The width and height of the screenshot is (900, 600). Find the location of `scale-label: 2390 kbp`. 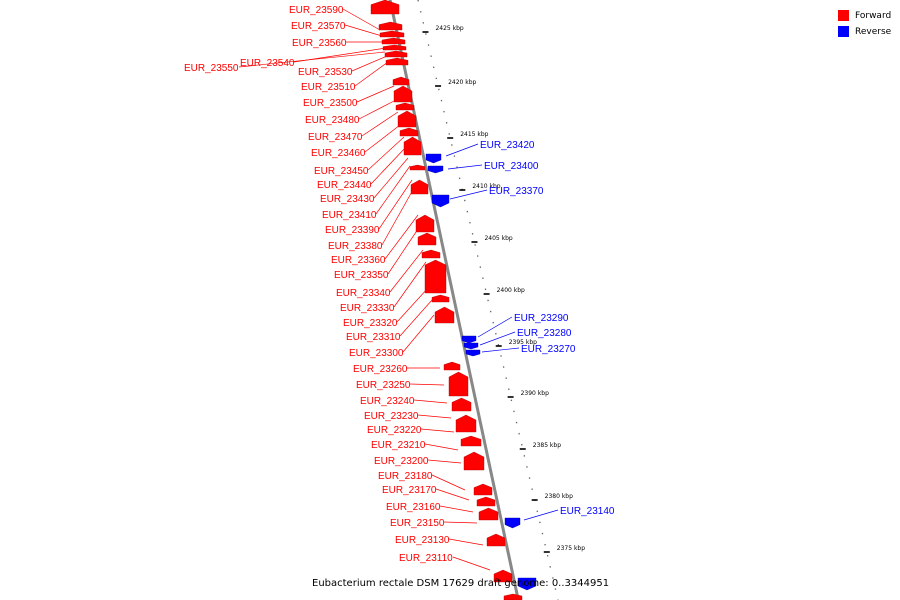

scale-label: 2390 kbp is located at coordinates (535, 393).